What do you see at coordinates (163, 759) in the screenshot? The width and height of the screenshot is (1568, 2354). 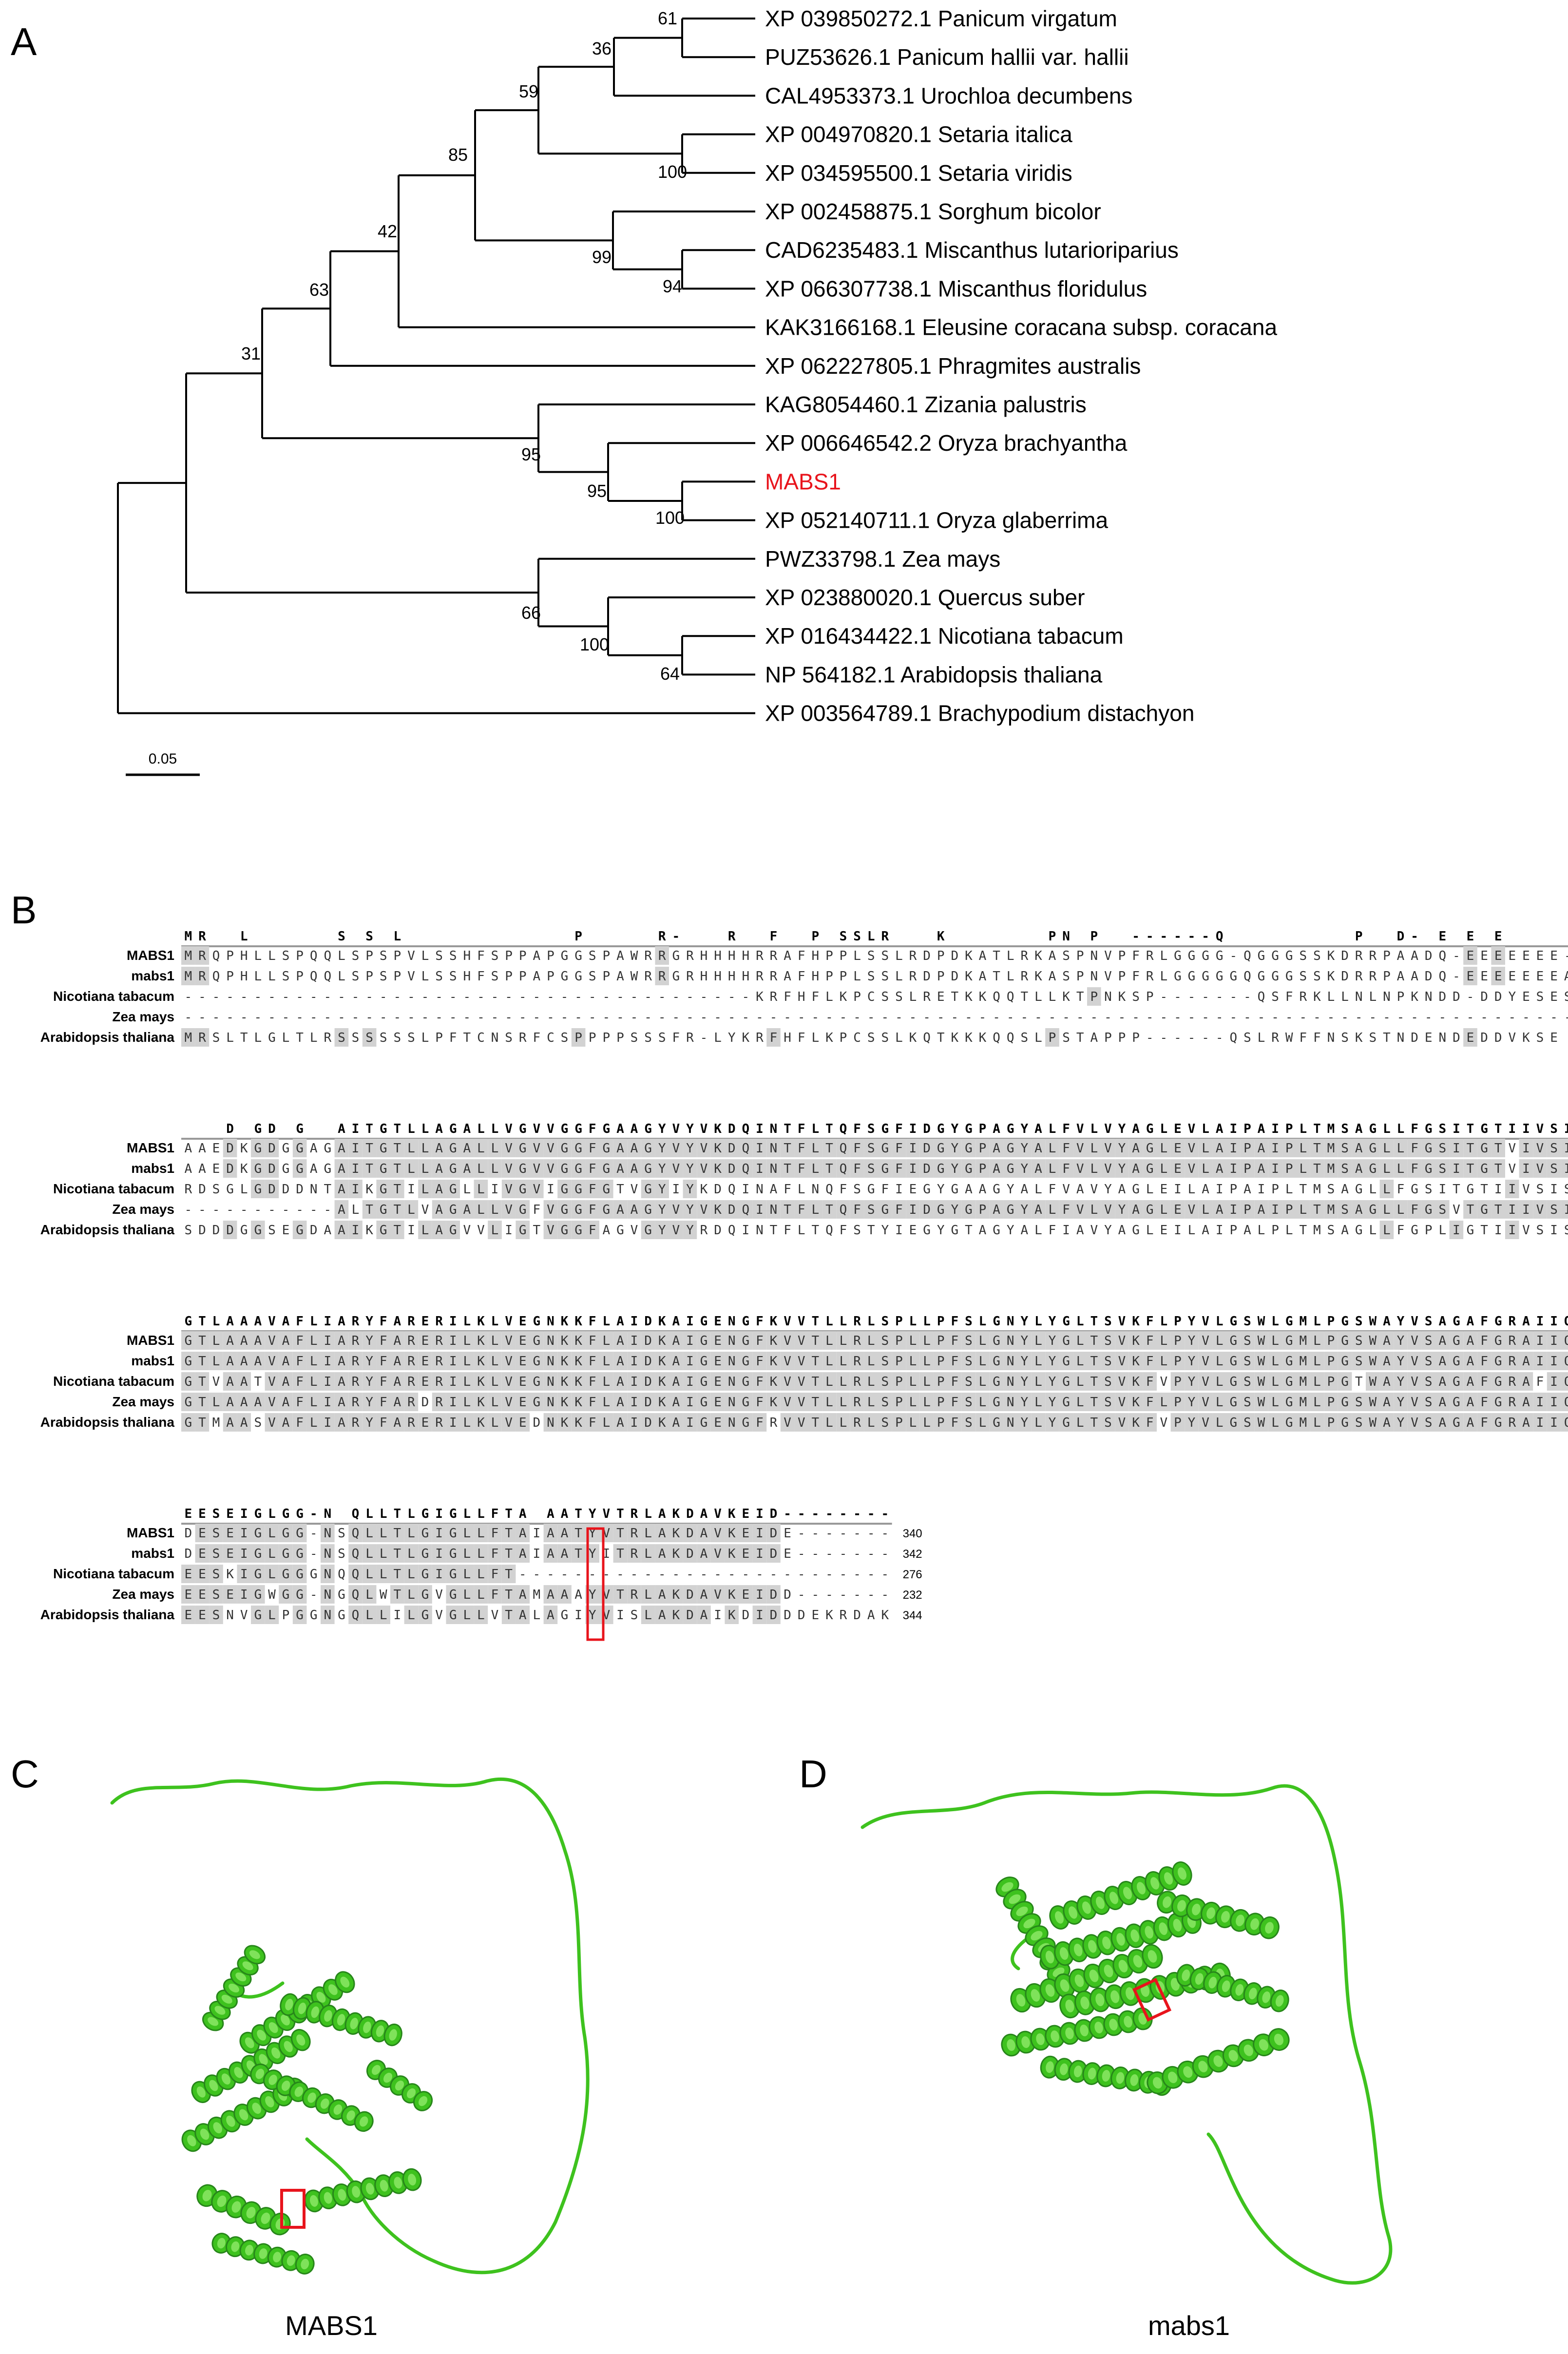 I see `scale-bar-label: 0.05` at bounding box center [163, 759].